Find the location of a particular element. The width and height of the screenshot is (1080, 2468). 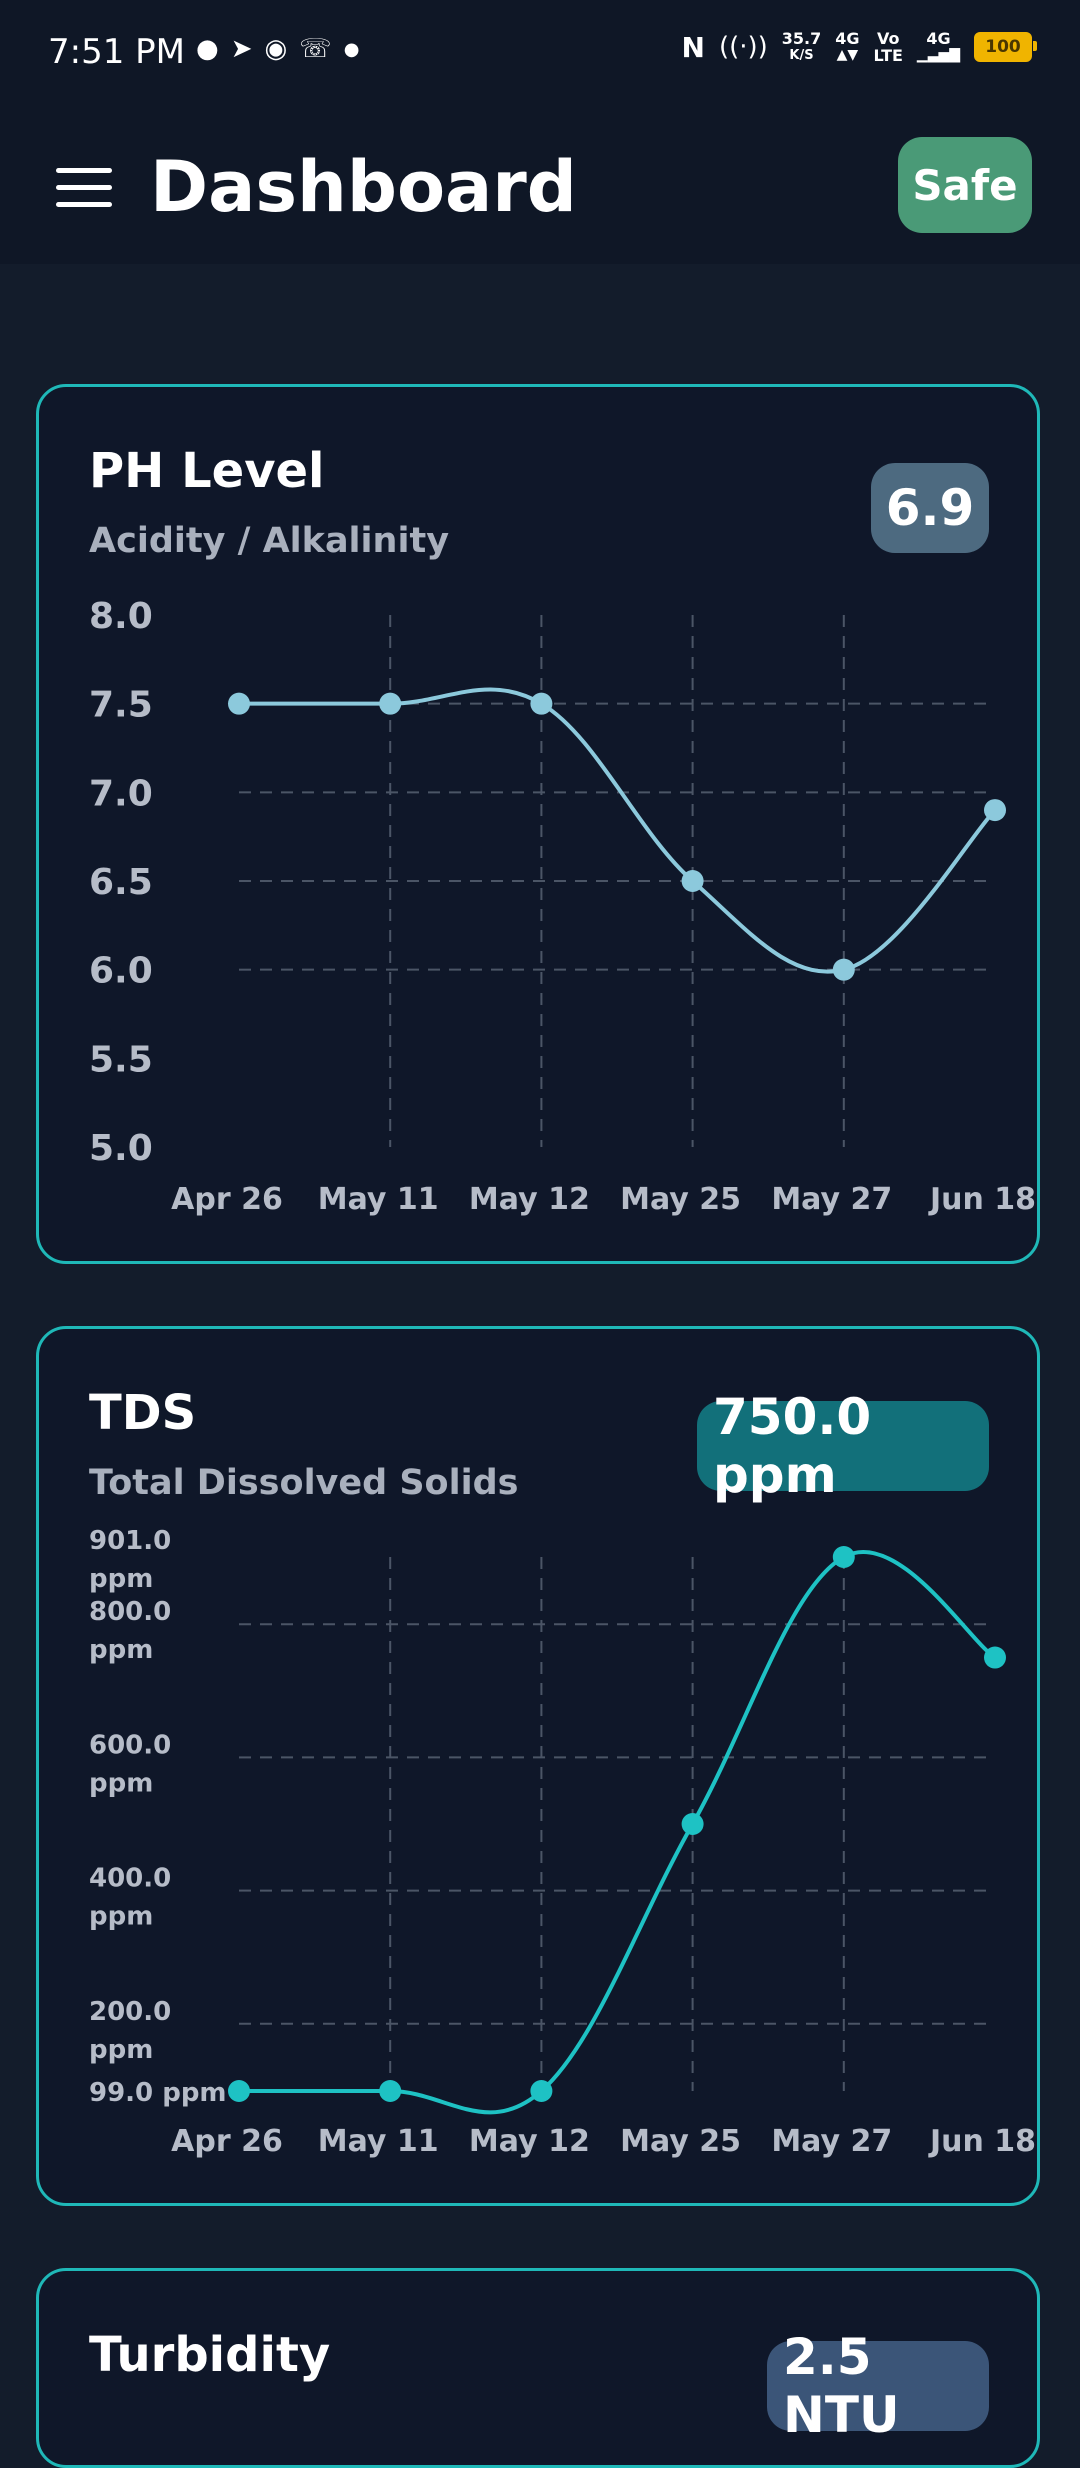

card-subtitle: Acidity / Alkalinity is located at coordinates (269, 541).